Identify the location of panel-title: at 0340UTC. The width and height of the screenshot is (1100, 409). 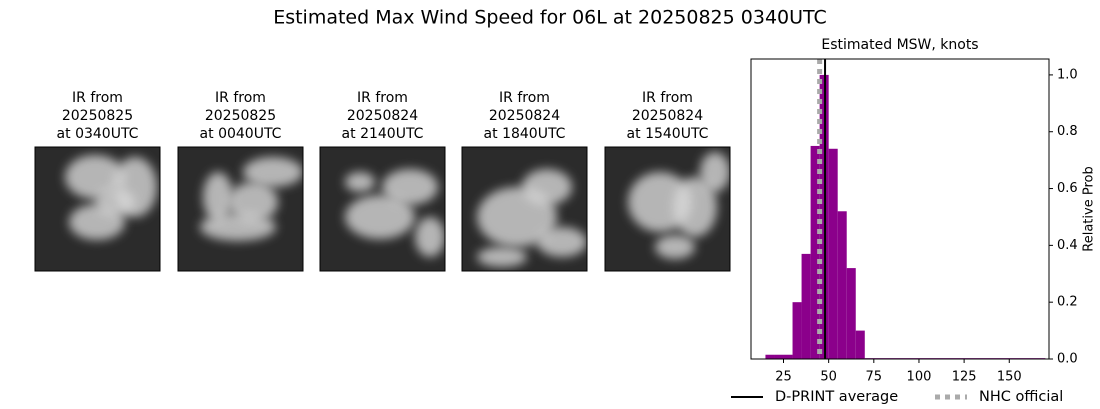
(98, 134).